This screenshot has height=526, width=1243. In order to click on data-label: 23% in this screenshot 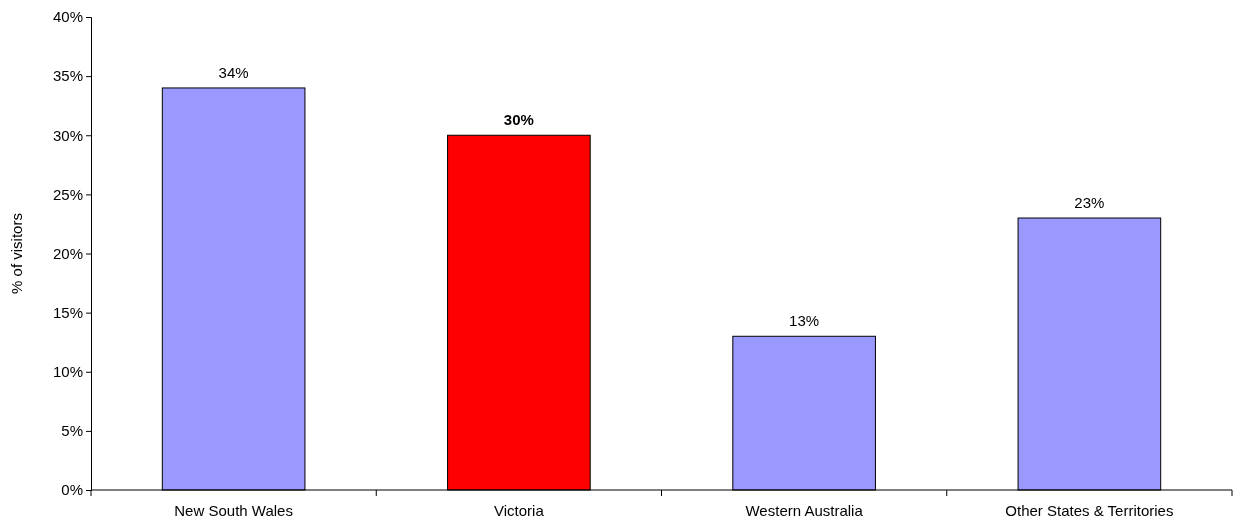, I will do `click(1089, 203)`.